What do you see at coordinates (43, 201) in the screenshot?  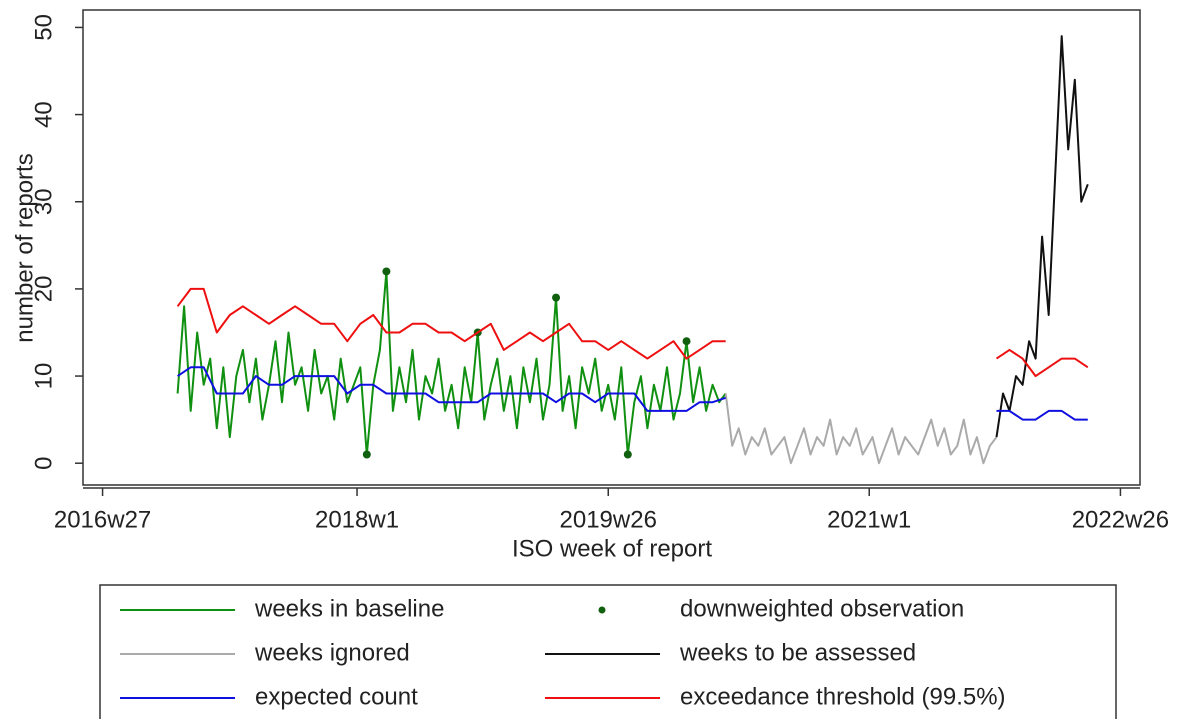 I see `y-tick-label: 30` at bounding box center [43, 201].